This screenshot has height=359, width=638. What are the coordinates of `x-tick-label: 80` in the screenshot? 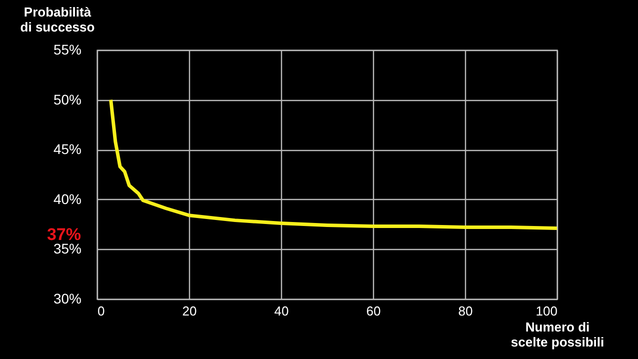 It's located at (465, 311).